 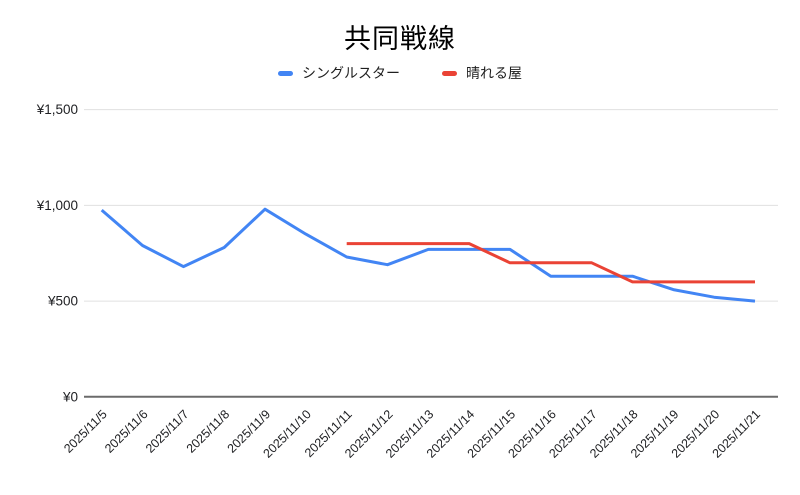 What do you see at coordinates (126, 431) in the screenshot?
I see `x-tick-label: 2025/11/6` at bounding box center [126, 431].